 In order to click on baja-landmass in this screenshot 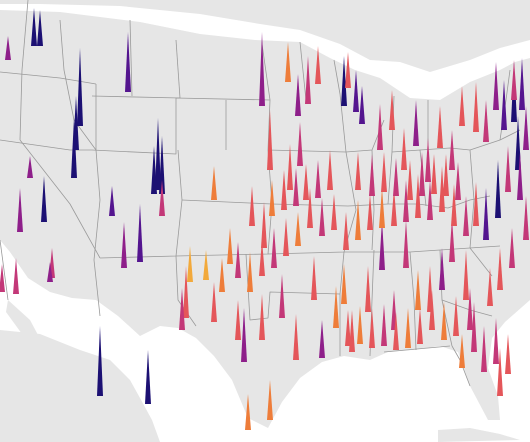, I will do `click(26, 328)`.